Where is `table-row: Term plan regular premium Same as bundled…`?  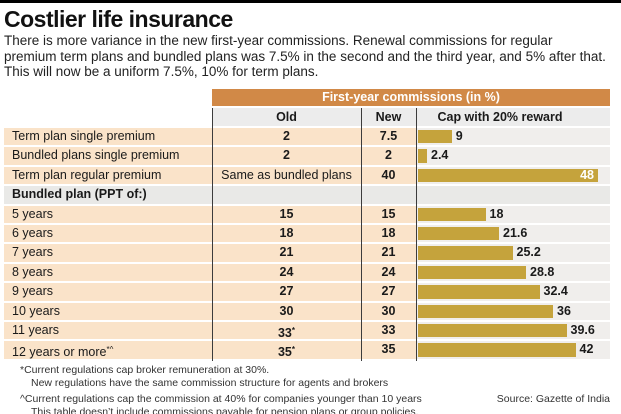 table-row: Term plan regular premium Same as bundled… is located at coordinates (307, 175).